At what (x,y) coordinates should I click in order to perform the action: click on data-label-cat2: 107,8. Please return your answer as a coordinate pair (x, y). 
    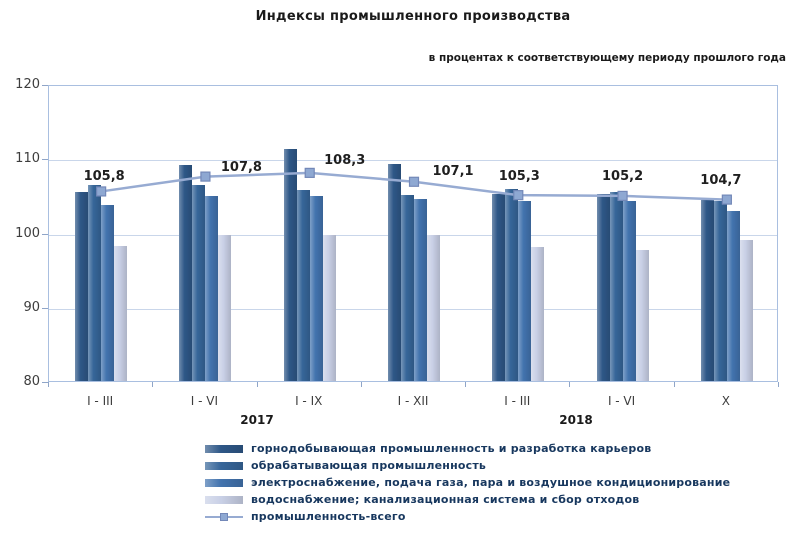
    Looking at the image, I should click on (241, 167).